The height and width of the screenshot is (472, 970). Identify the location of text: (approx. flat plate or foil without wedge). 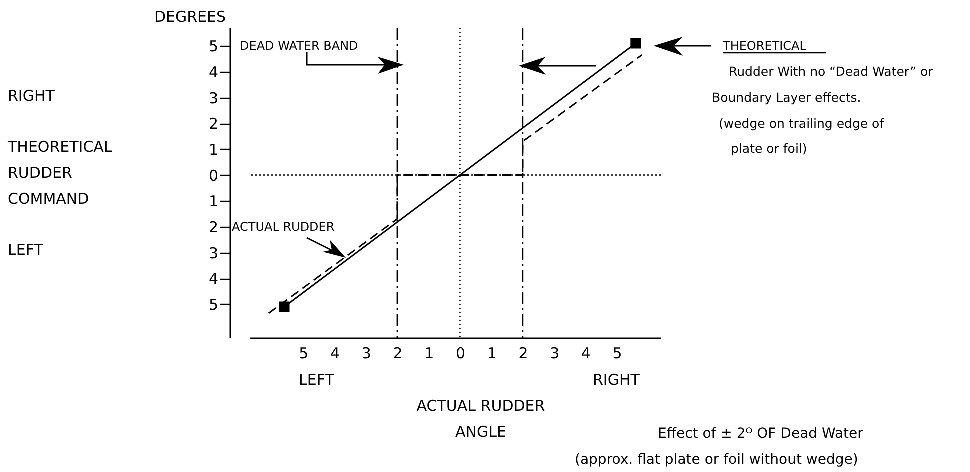
(716, 460).